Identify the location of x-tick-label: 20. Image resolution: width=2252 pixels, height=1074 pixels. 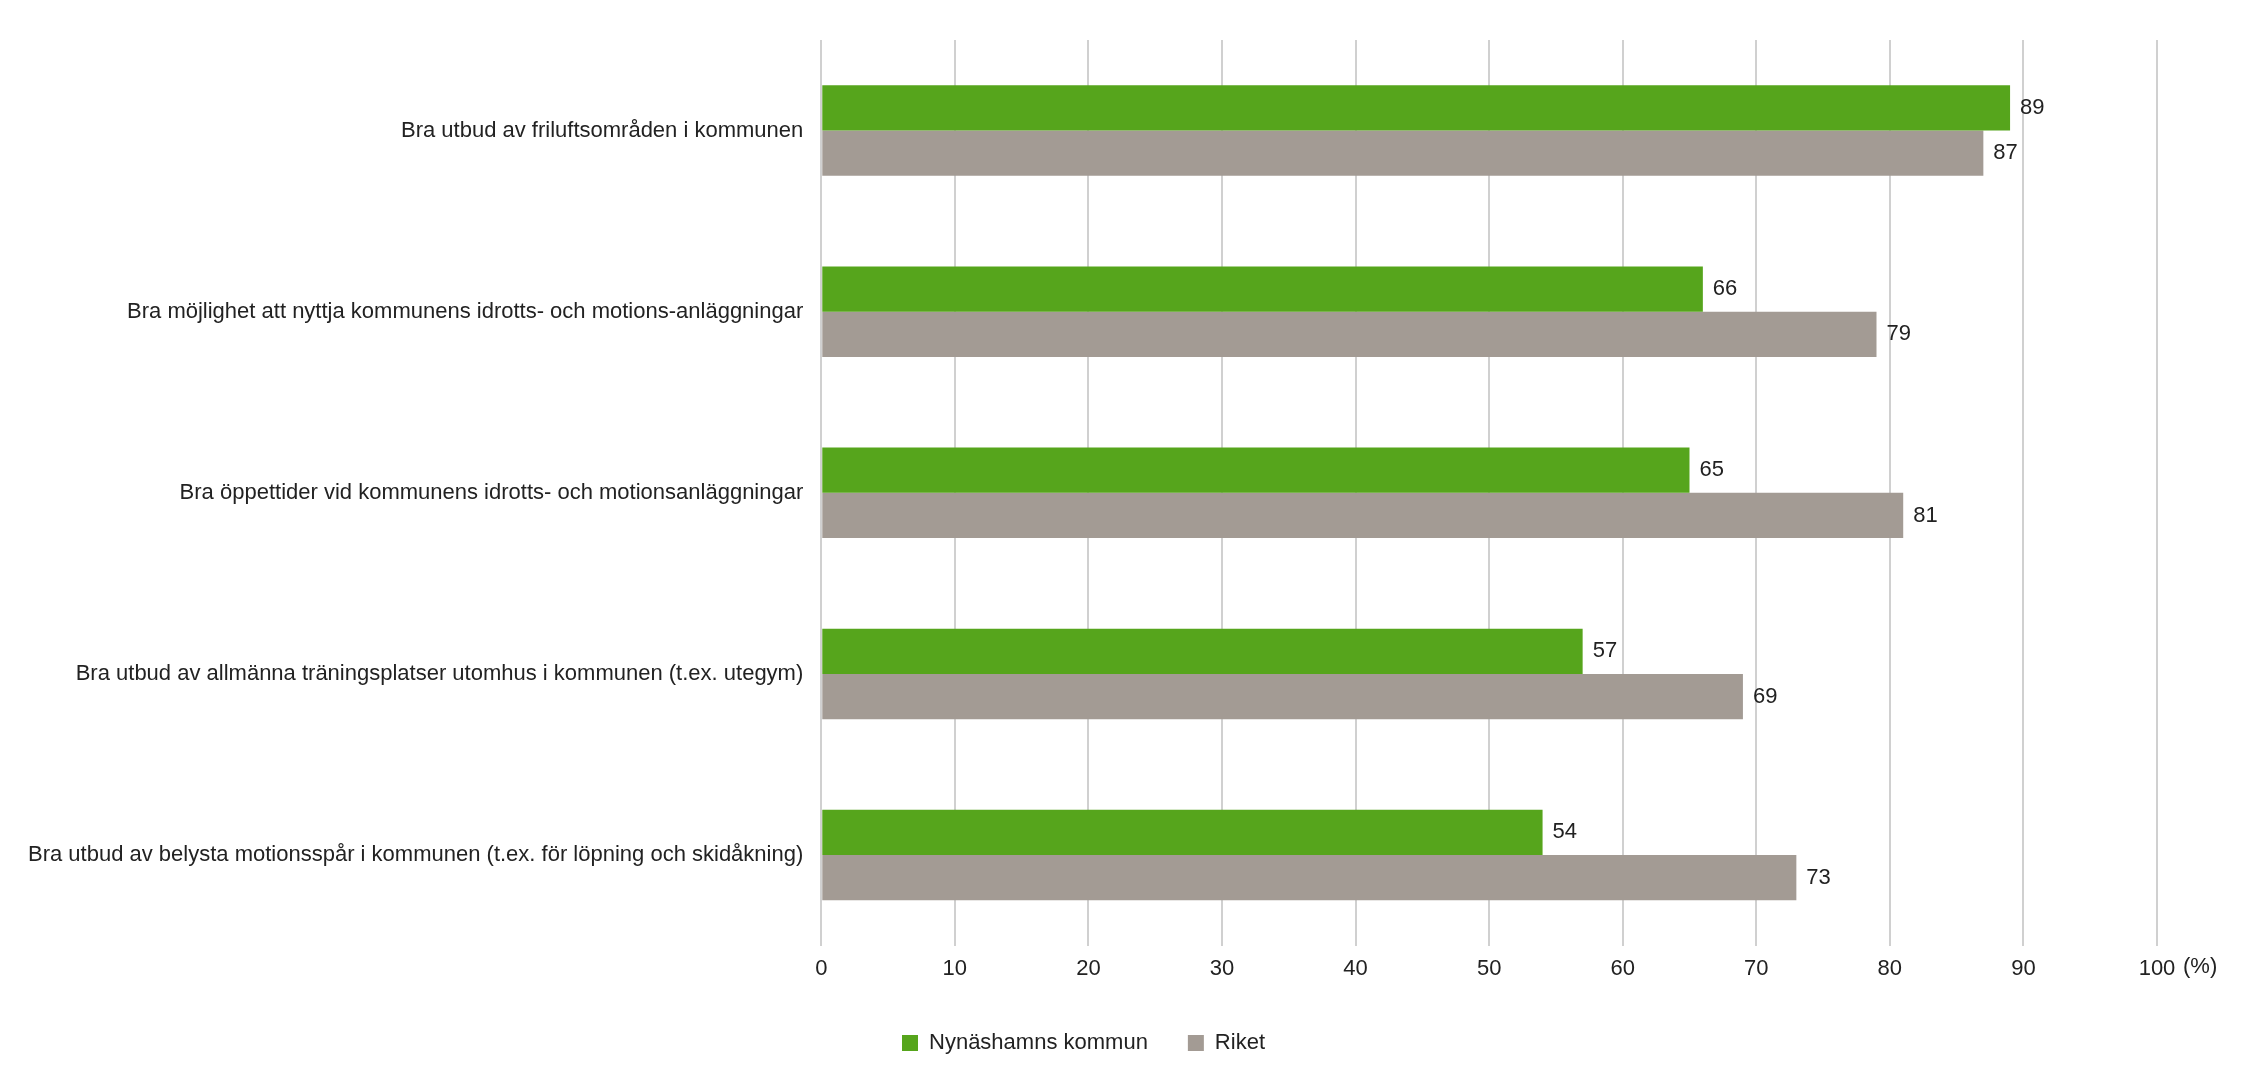
(1088, 967).